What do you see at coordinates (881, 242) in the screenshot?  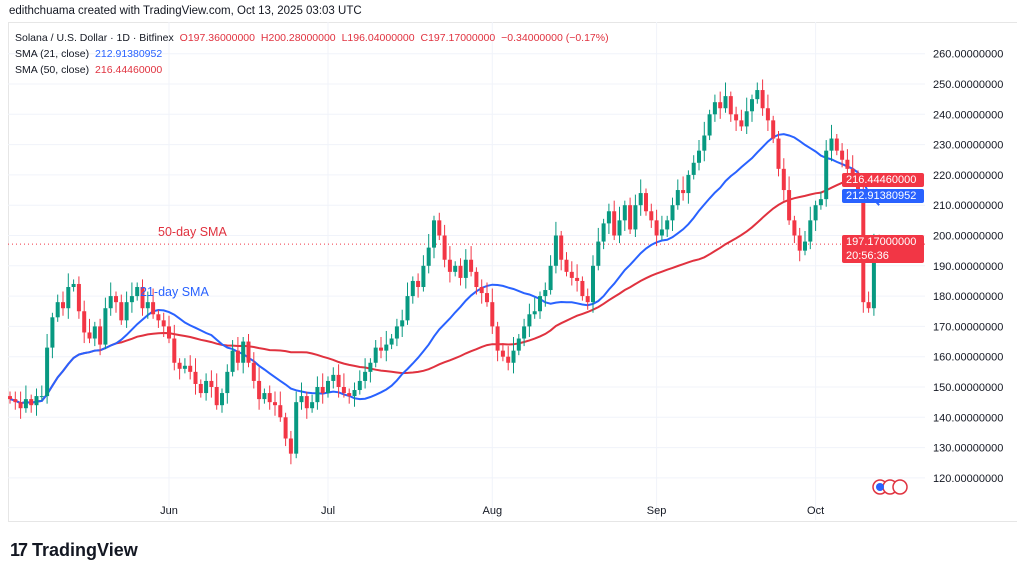 I see `last-price-value: 197.17000000` at bounding box center [881, 242].